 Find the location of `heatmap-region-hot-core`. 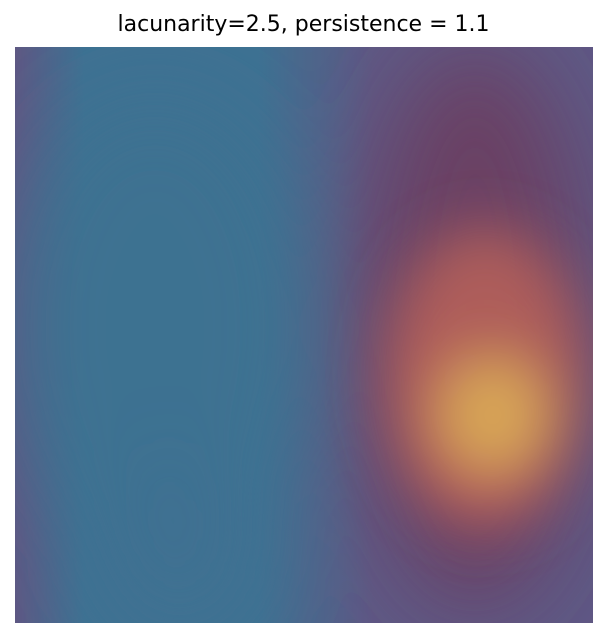

heatmap-region-hot-core is located at coordinates (493, 415).